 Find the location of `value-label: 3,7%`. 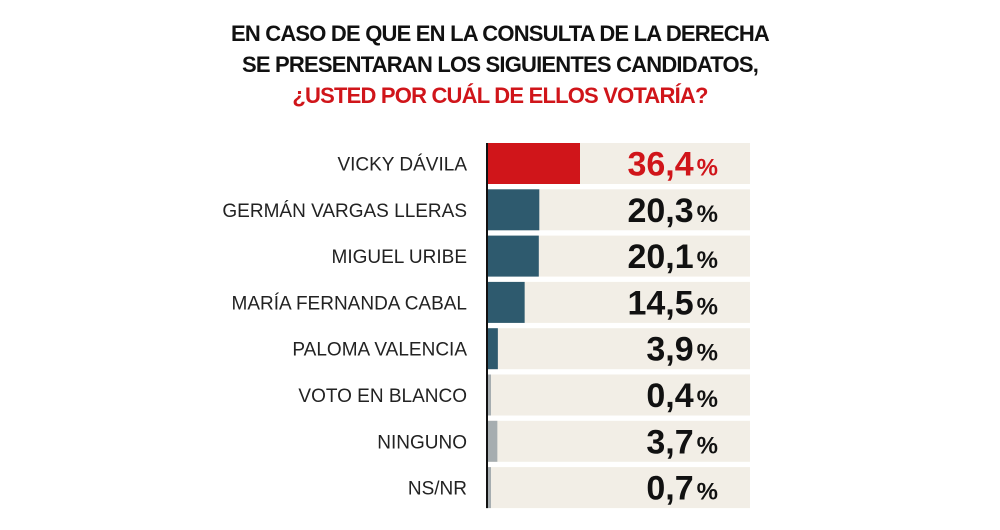

value-label: 3,7% is located at coordinates (682, 442).